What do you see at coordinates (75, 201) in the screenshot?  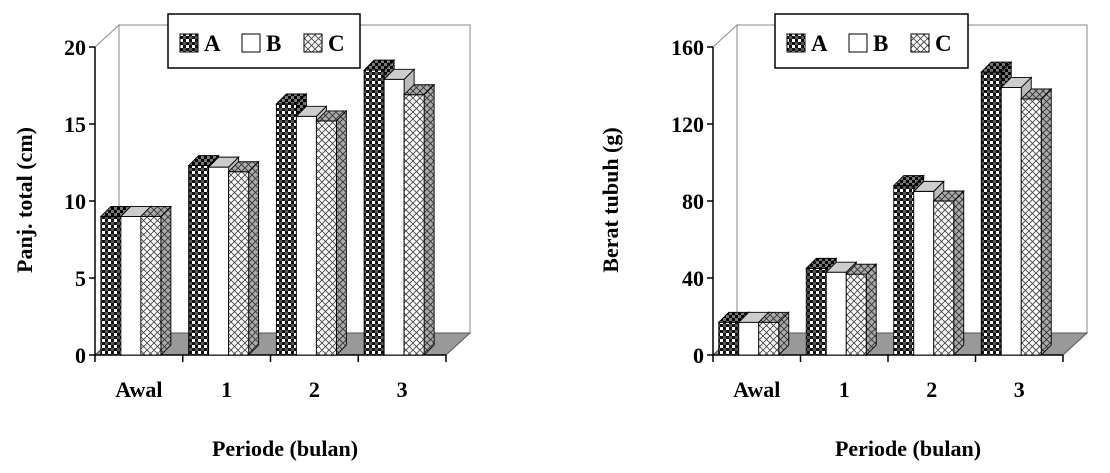 I see `y-tick-label: 10` at bounding box center [75, 201].